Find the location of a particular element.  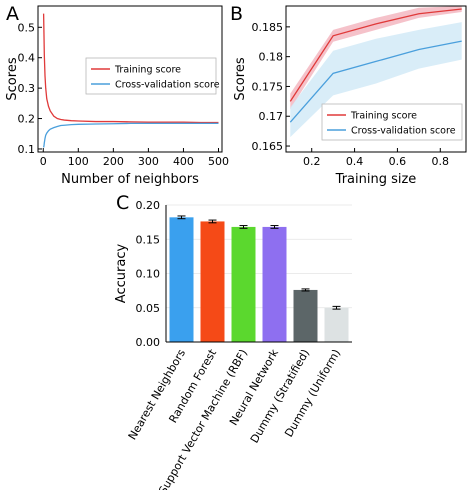

x-tick-label: 0.2 is located at coordinates (312, 161).